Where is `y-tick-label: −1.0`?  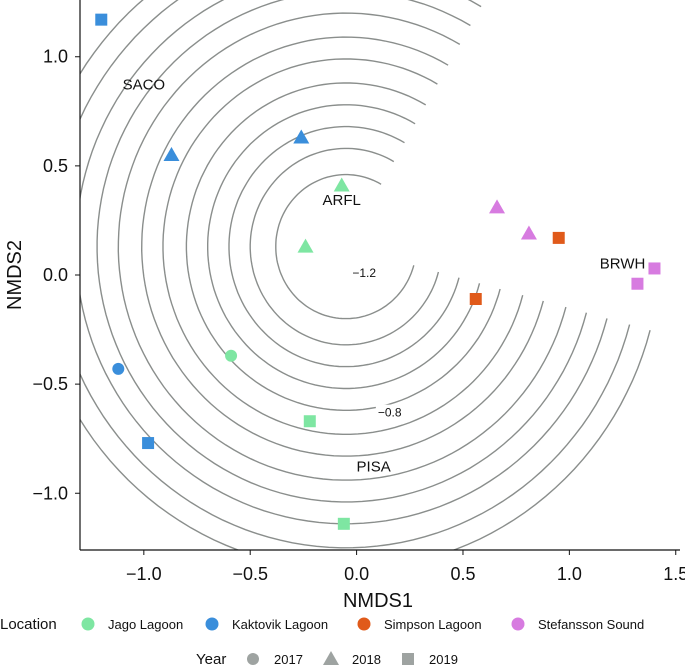 y-tick-label: −1.0 is located at coordinates (50, 493).